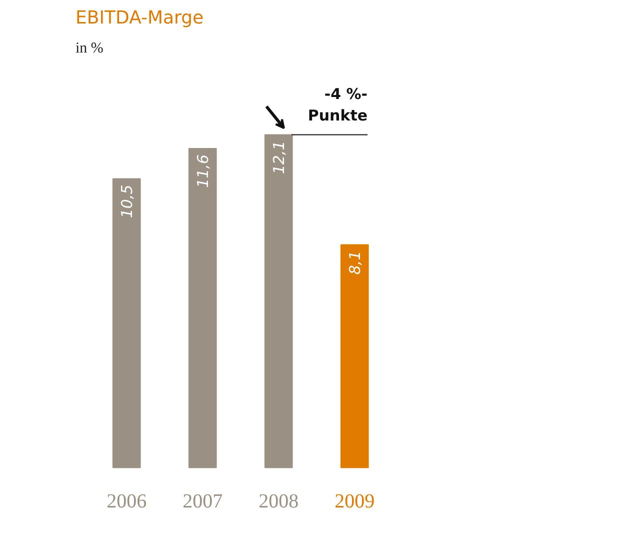  What do you see at coordinates (202, 501) in the screenshot?
I see `x-tick-label: 2007` at bounding box center [202, 501].